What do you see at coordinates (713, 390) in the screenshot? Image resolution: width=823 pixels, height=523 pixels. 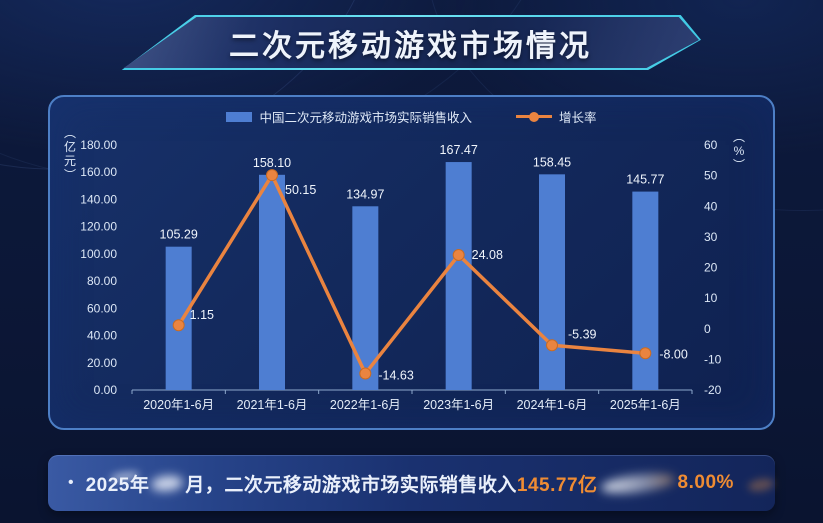 I see `svg-text: -20` at bounding box center [713, 390].